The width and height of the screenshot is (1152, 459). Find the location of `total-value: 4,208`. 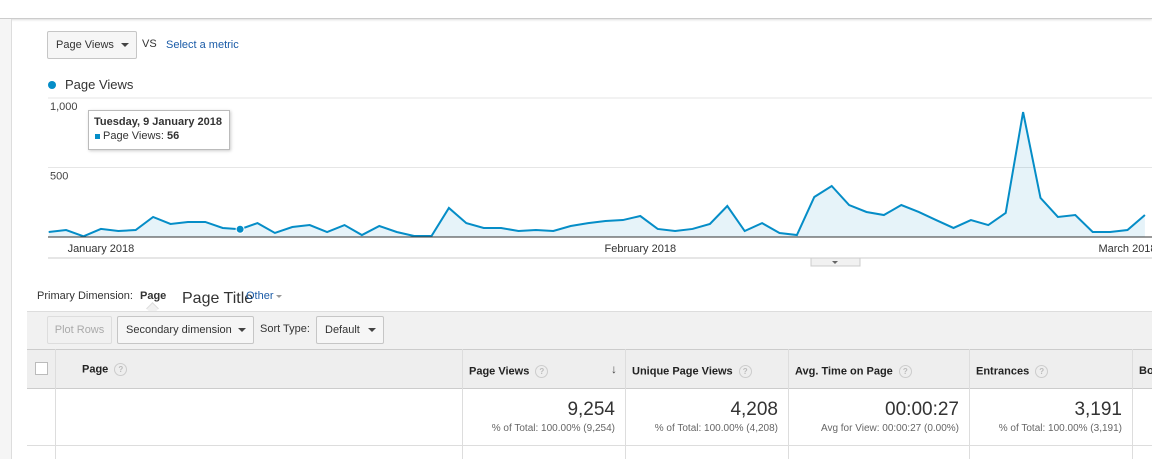

total-value: 4,208 is located at coordinates (754, 409).